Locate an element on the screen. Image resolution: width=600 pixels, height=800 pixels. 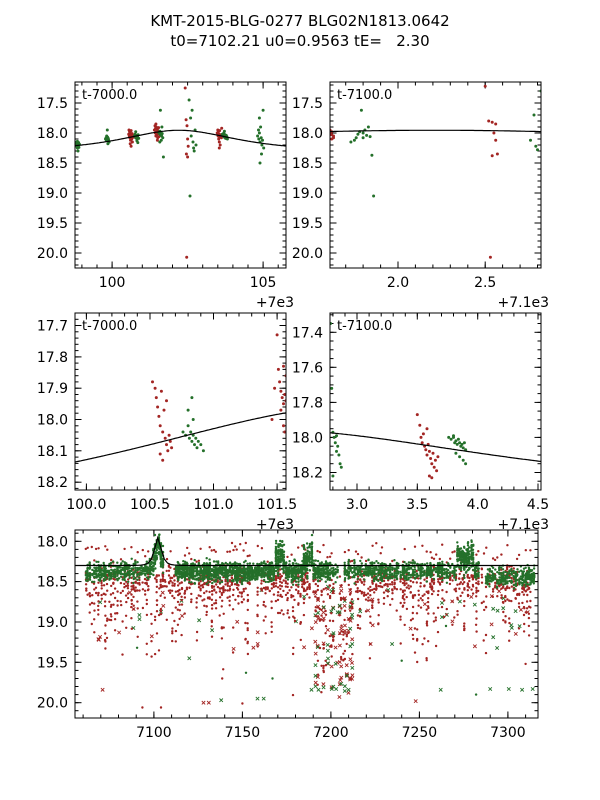
figure-title: KMT-2015-BLG-0277 BLG02N1813.0642 is located at coordinates (300, 21).